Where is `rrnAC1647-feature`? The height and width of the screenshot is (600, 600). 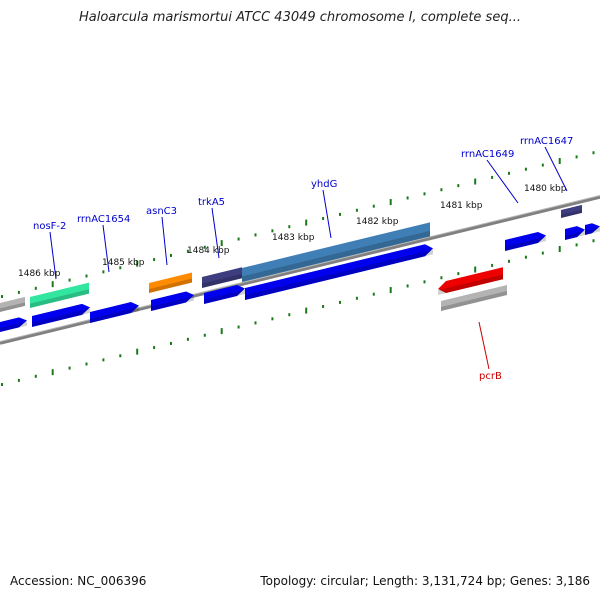
rrnAC1647-feature is located at coordinates (571, 211).